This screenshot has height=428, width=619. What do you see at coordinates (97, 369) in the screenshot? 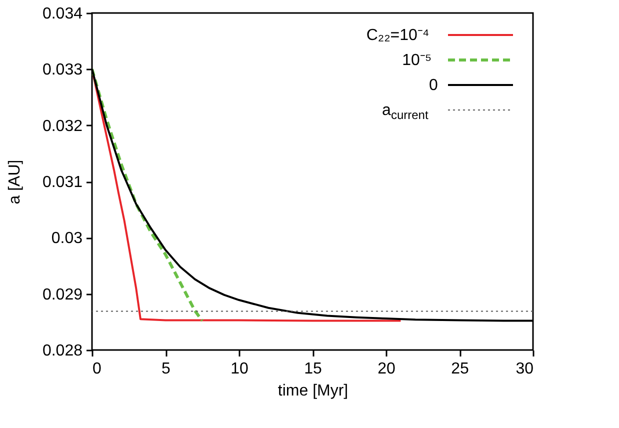
I see `x-tick-label: 0` at bounding box center [97, 369].